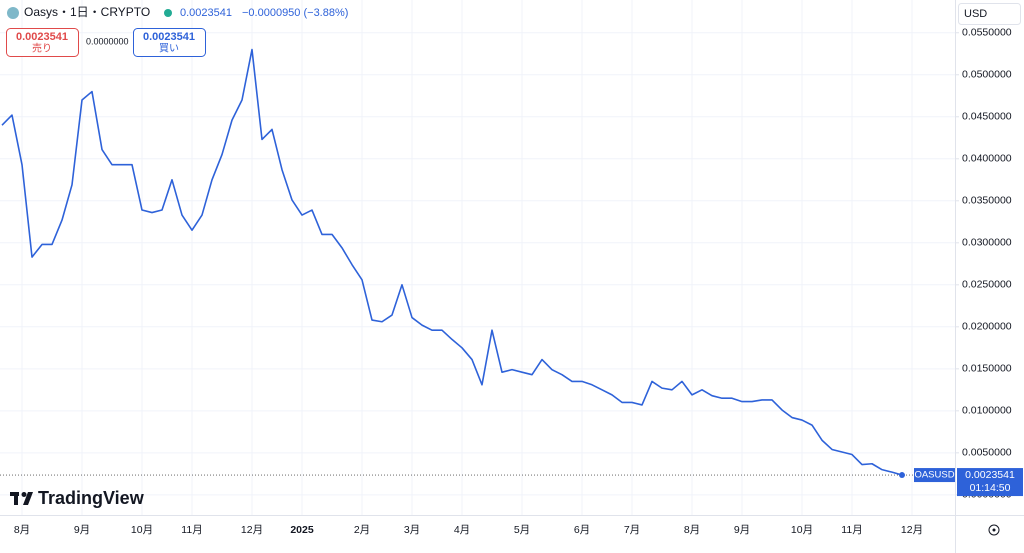 The width and height of the screenshot is (1024, 553). What do you see at coordinates (987, 159) in the screenshot?
I see `y-tick-label: 0.0400000` at bounding box center [987, 159].